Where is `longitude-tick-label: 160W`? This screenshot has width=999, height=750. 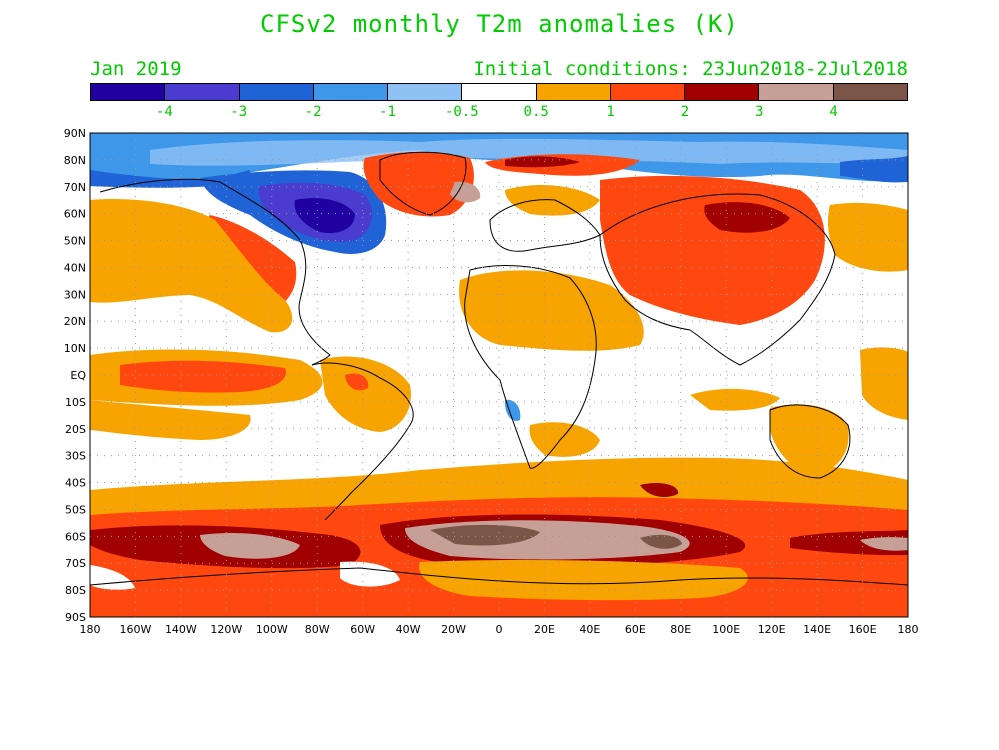
longitude-tick-label: 160W is located at coordinates (136, 629).